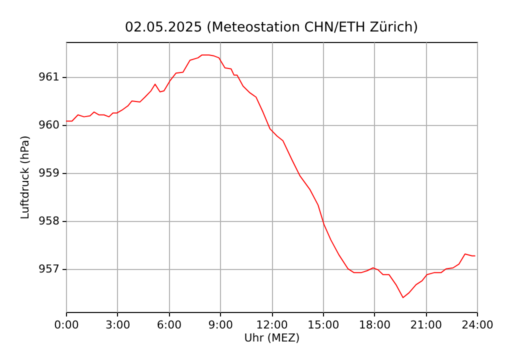 This screenshot has height=350, width=530. What do you see at coordinates (49, 77) in the screenshot?
I see `y-tick-label: 961` at bounding box center [49, 77].